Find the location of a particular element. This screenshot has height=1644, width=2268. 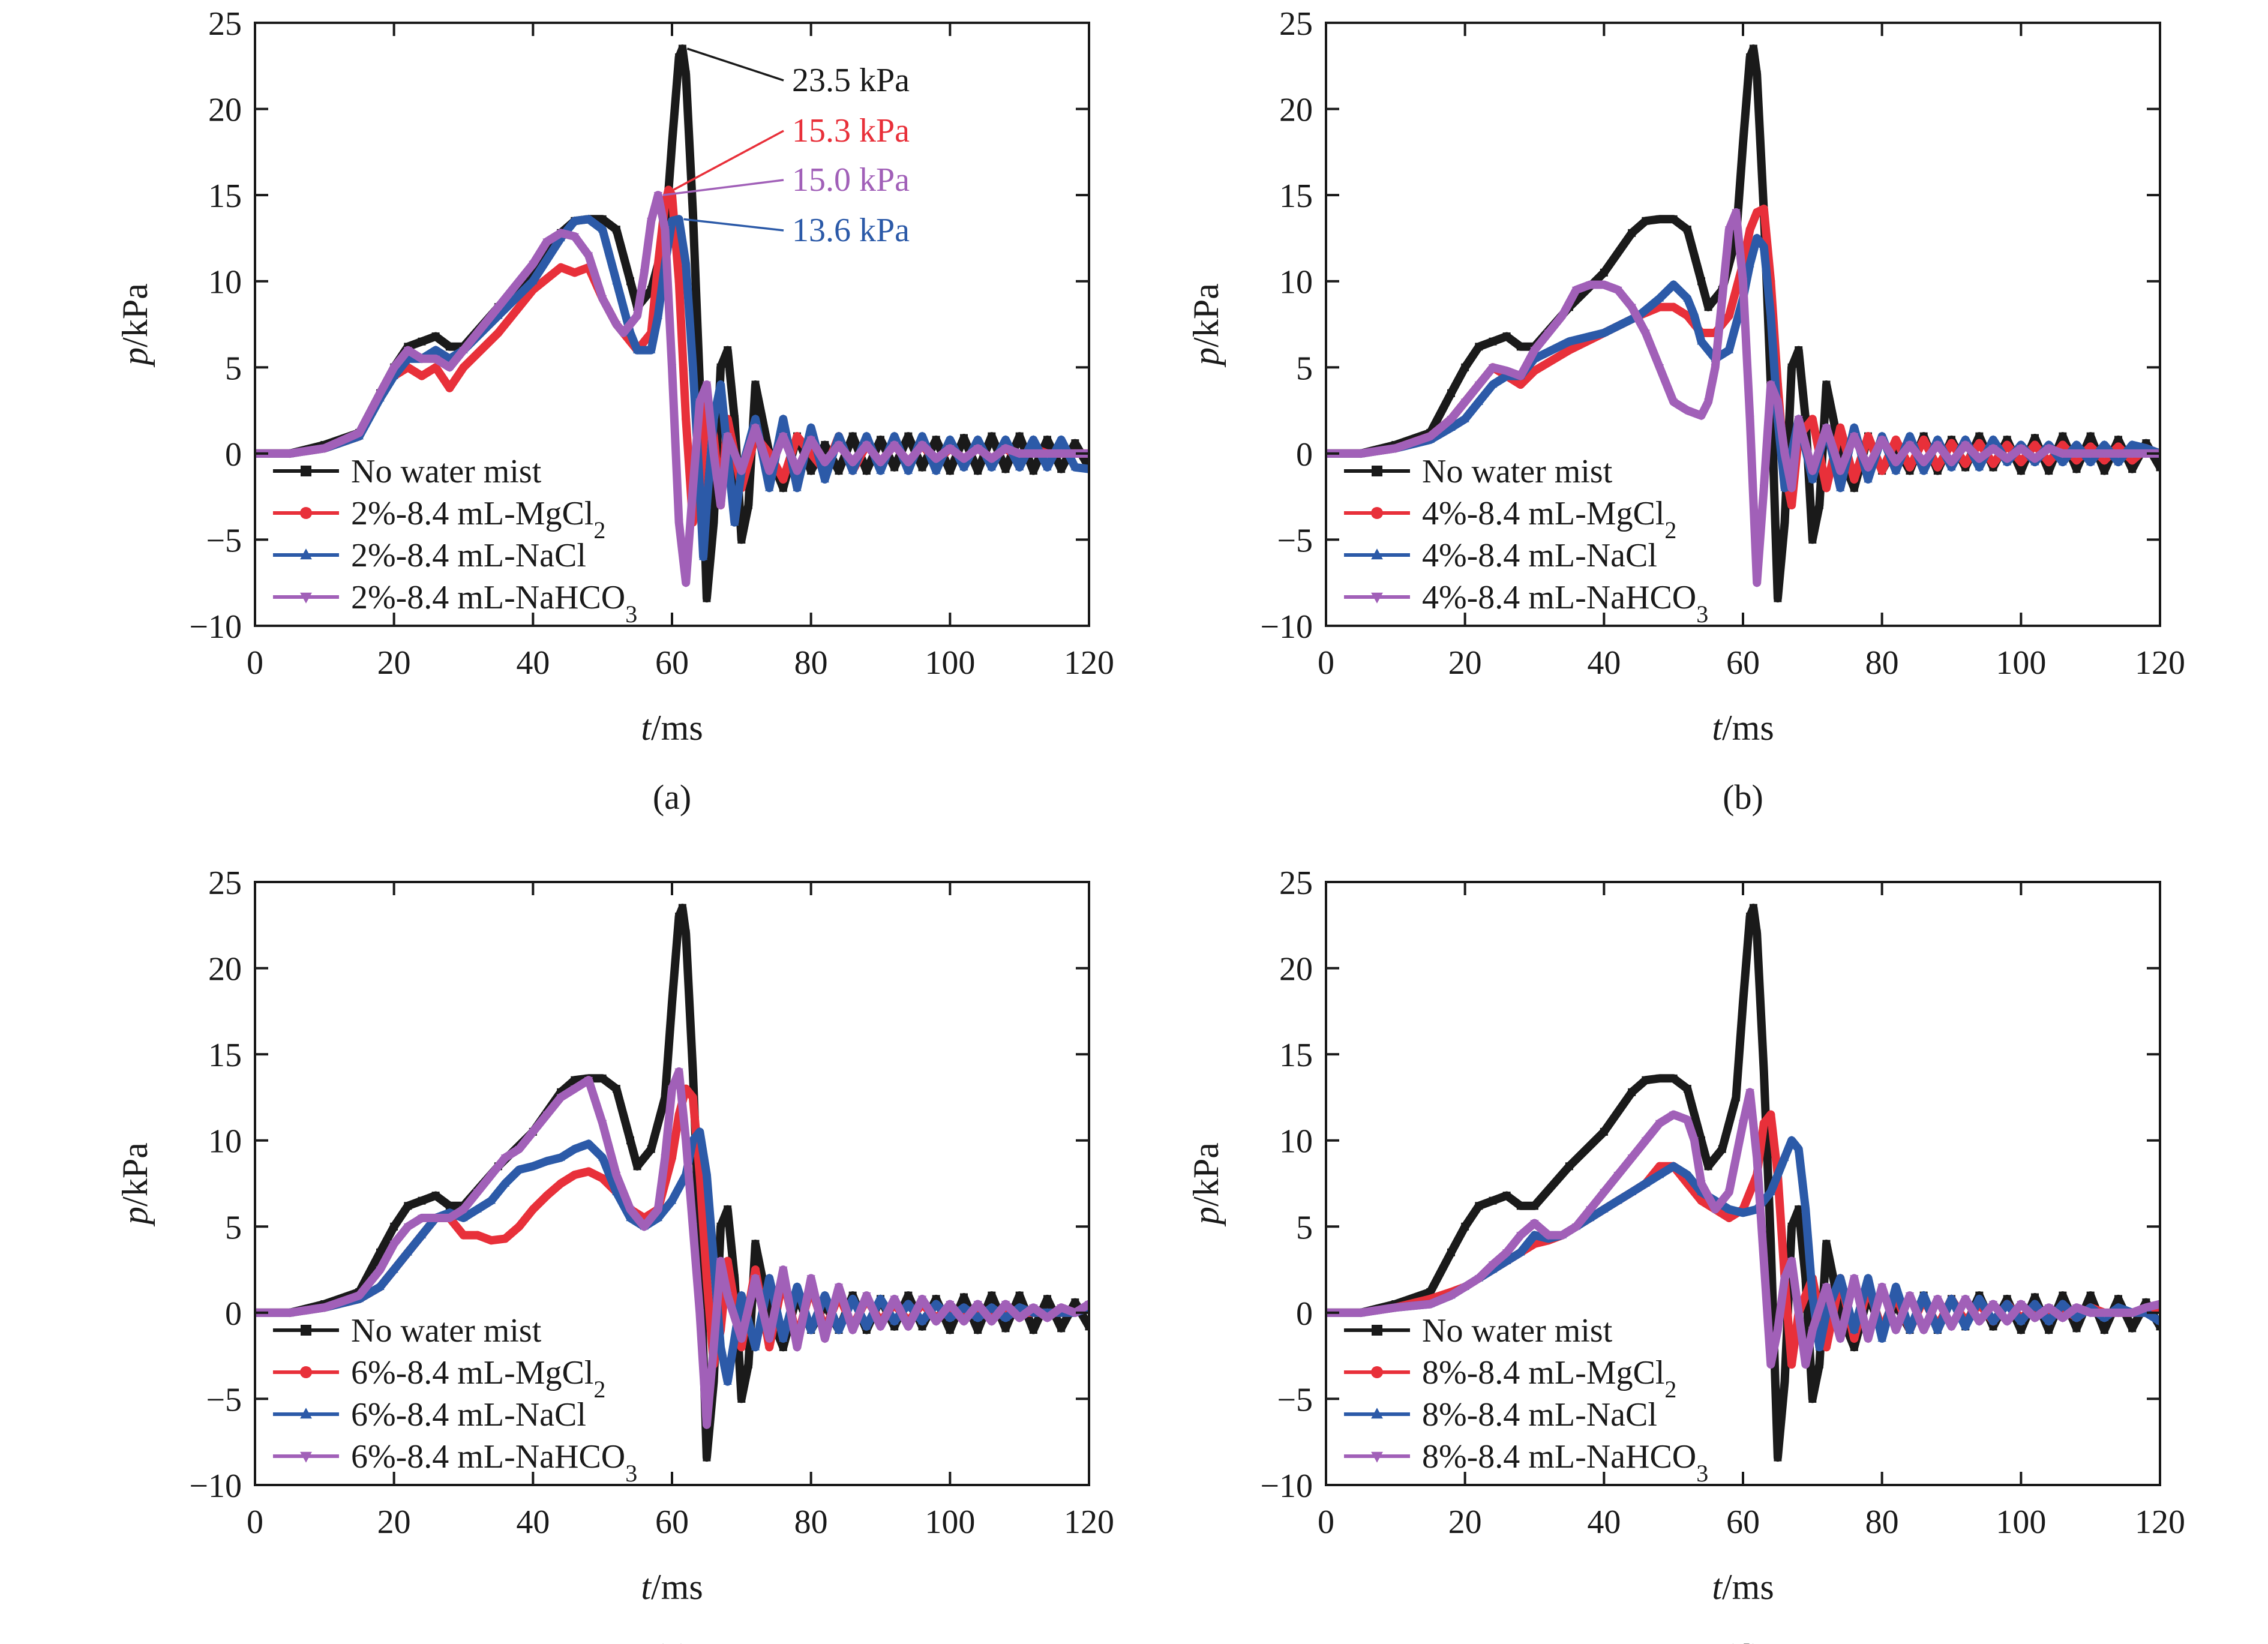

legend-item-2: 2%-8.4 mL-NaCl is located at coordinates (429, 555).